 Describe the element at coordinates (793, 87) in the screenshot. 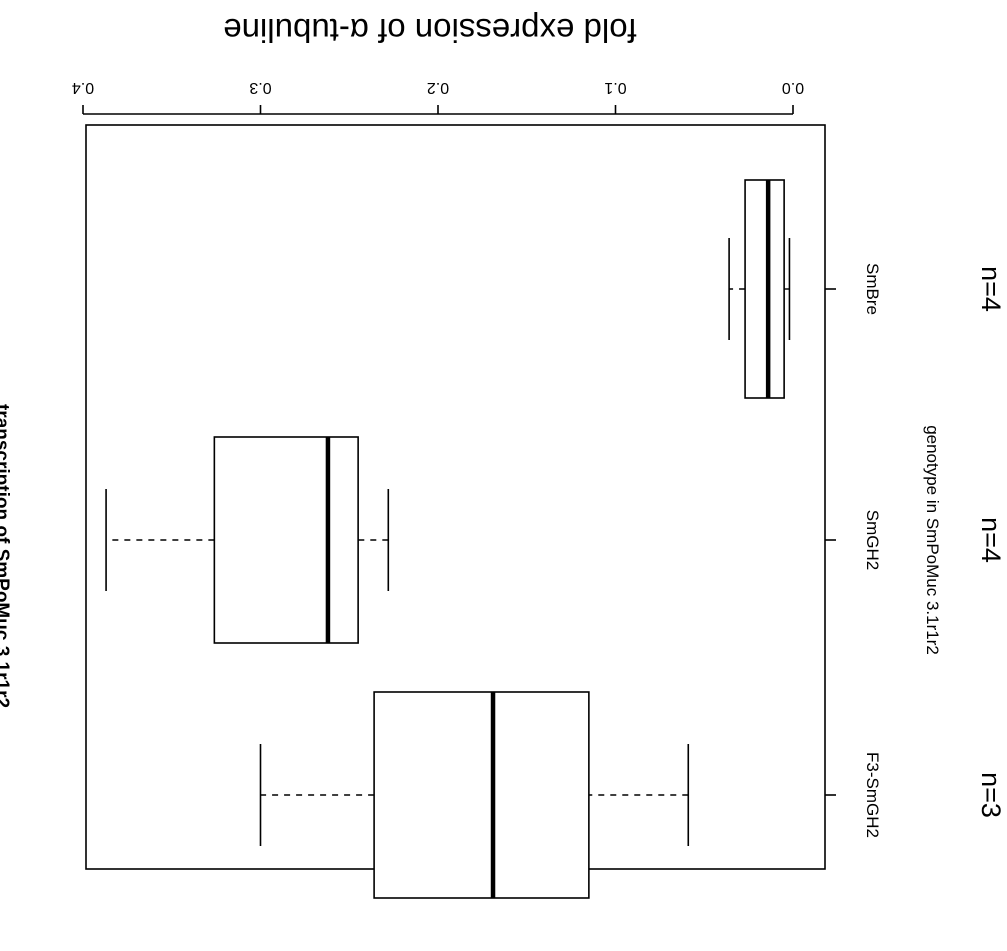

I see `y-tick-label: 0.0` at that location.